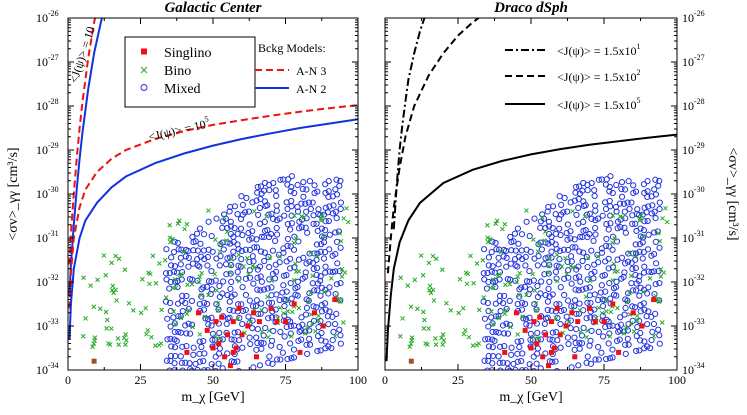  I want to click on x-tick-label: 75, so click(286, 380).